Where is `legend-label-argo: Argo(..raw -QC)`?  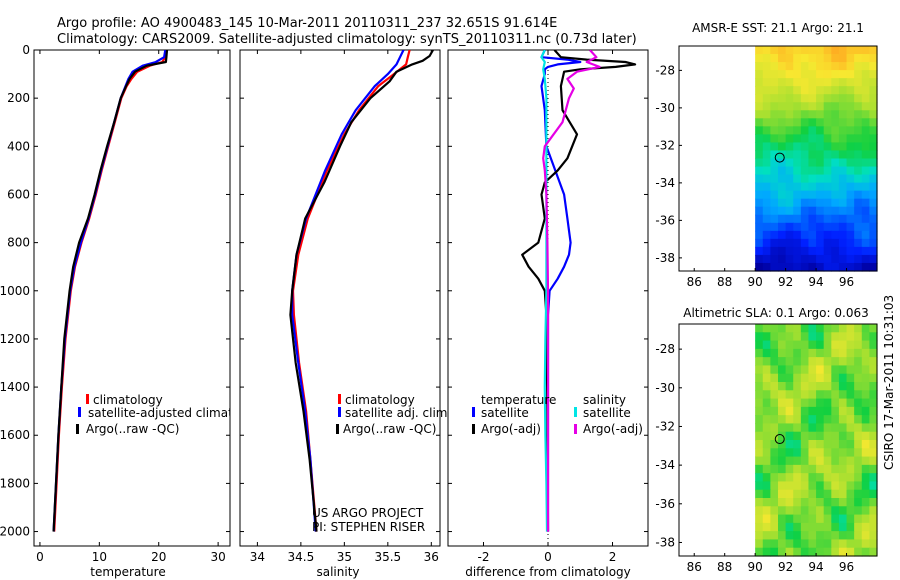
legend-label-argo: Argo(..raw -QC) is located at coordinates (389, 429).